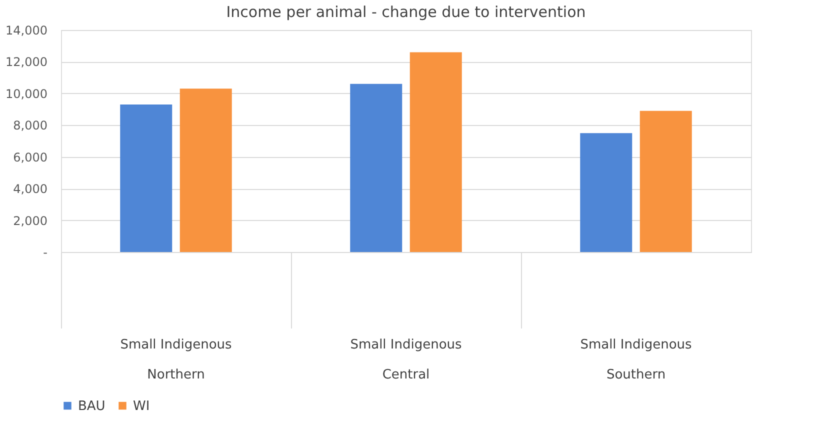  What do you see at coordinates (176, 360) in the screenshot?
I see `x-tick-label: Small Indigenous Northern` at bounding box center [176, 360].